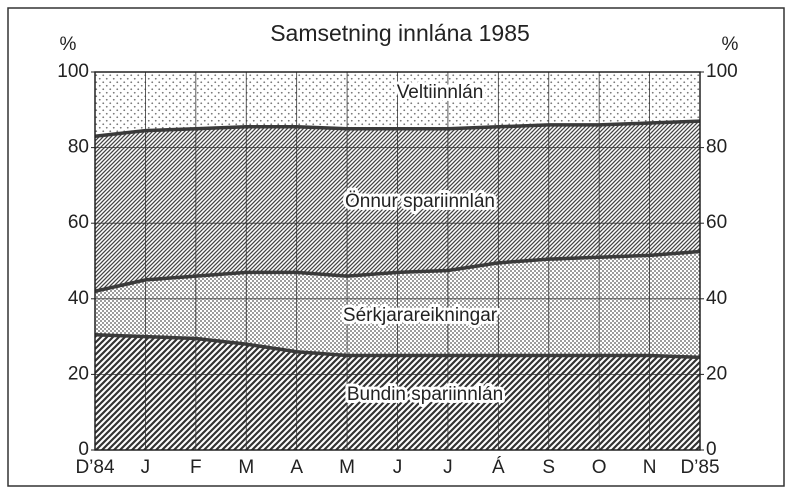 This screenshot has width=792, height=494. I want to click on x-tick-label: F, so click(196, 467).